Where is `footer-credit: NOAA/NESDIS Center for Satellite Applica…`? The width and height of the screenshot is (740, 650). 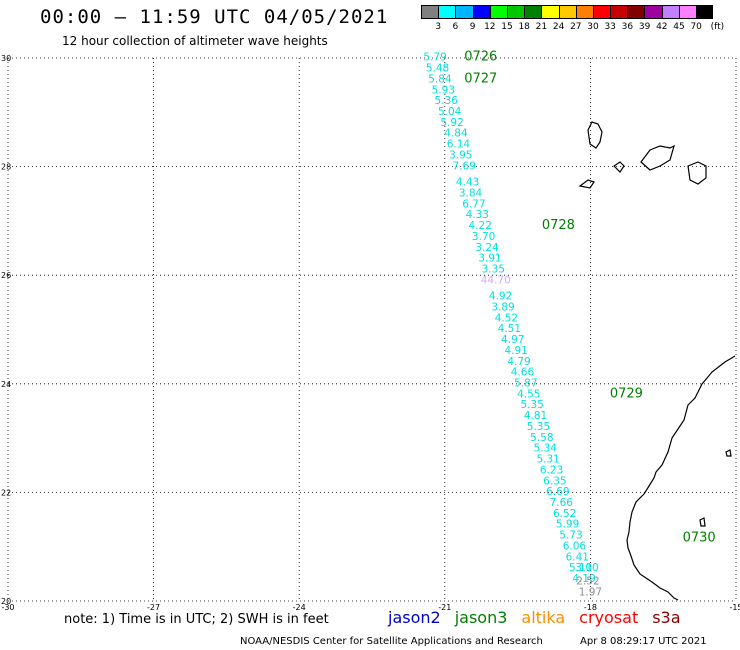
footer-credit: NOAA/NESDIS Center for Satellite Applica… is located at coordinates (391, 641).